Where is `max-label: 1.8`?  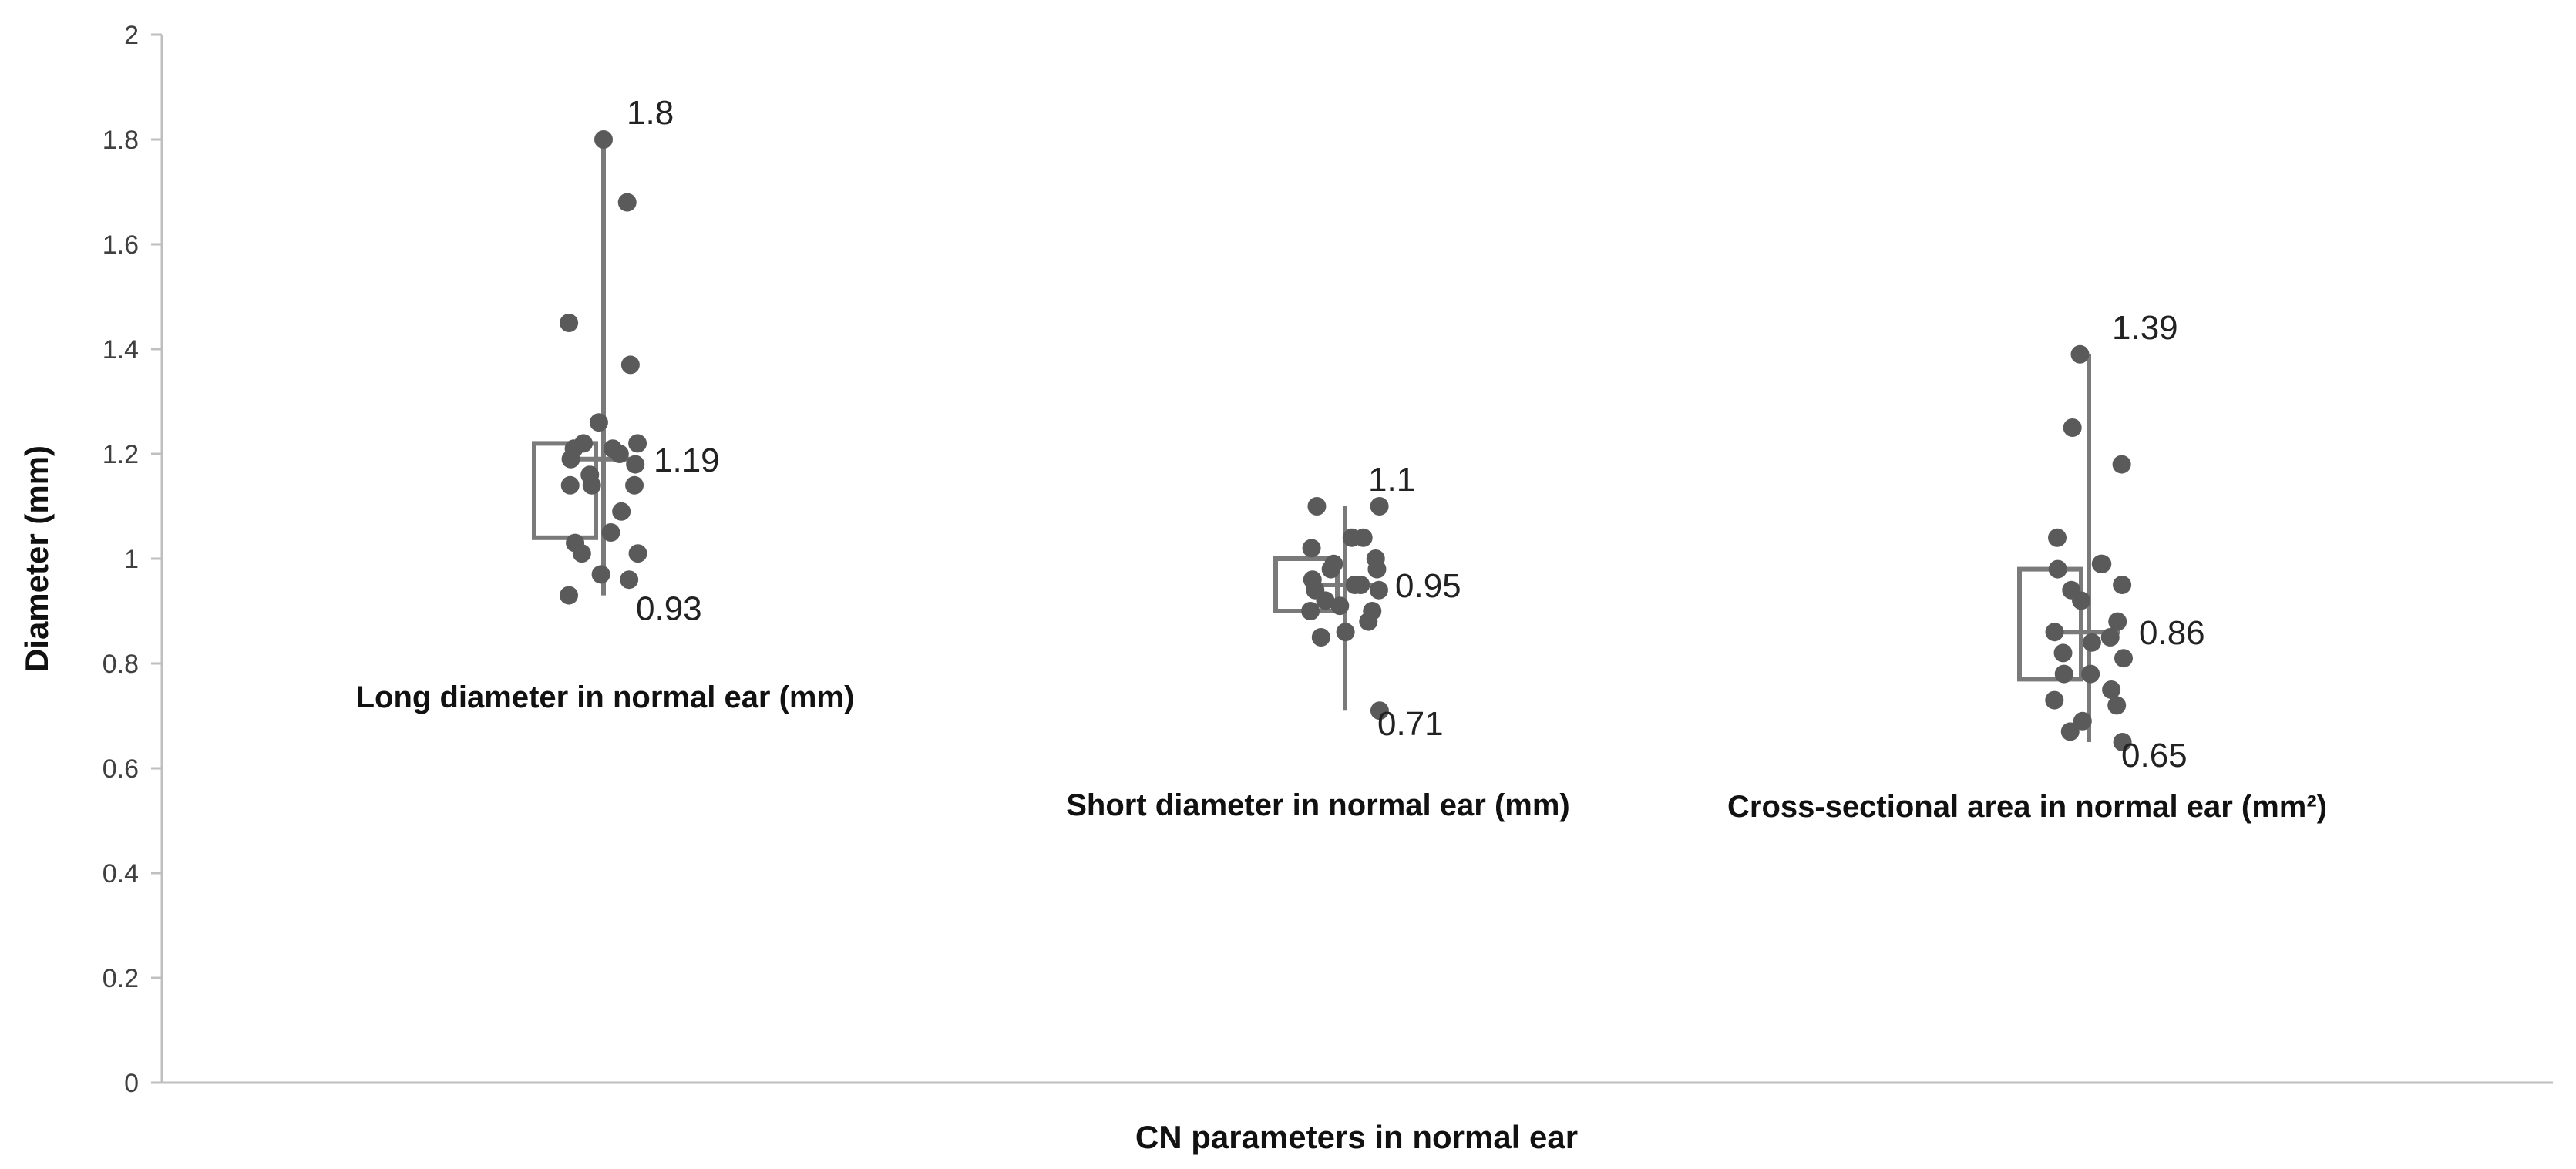
max-label: 1.8 is located at coordinates (650, 113).